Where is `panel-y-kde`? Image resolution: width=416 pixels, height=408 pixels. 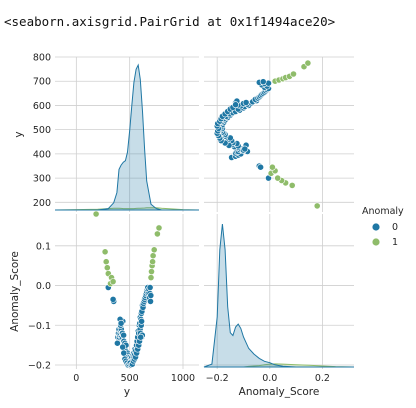 panel-y-kde is located at coordinates (127, 134).